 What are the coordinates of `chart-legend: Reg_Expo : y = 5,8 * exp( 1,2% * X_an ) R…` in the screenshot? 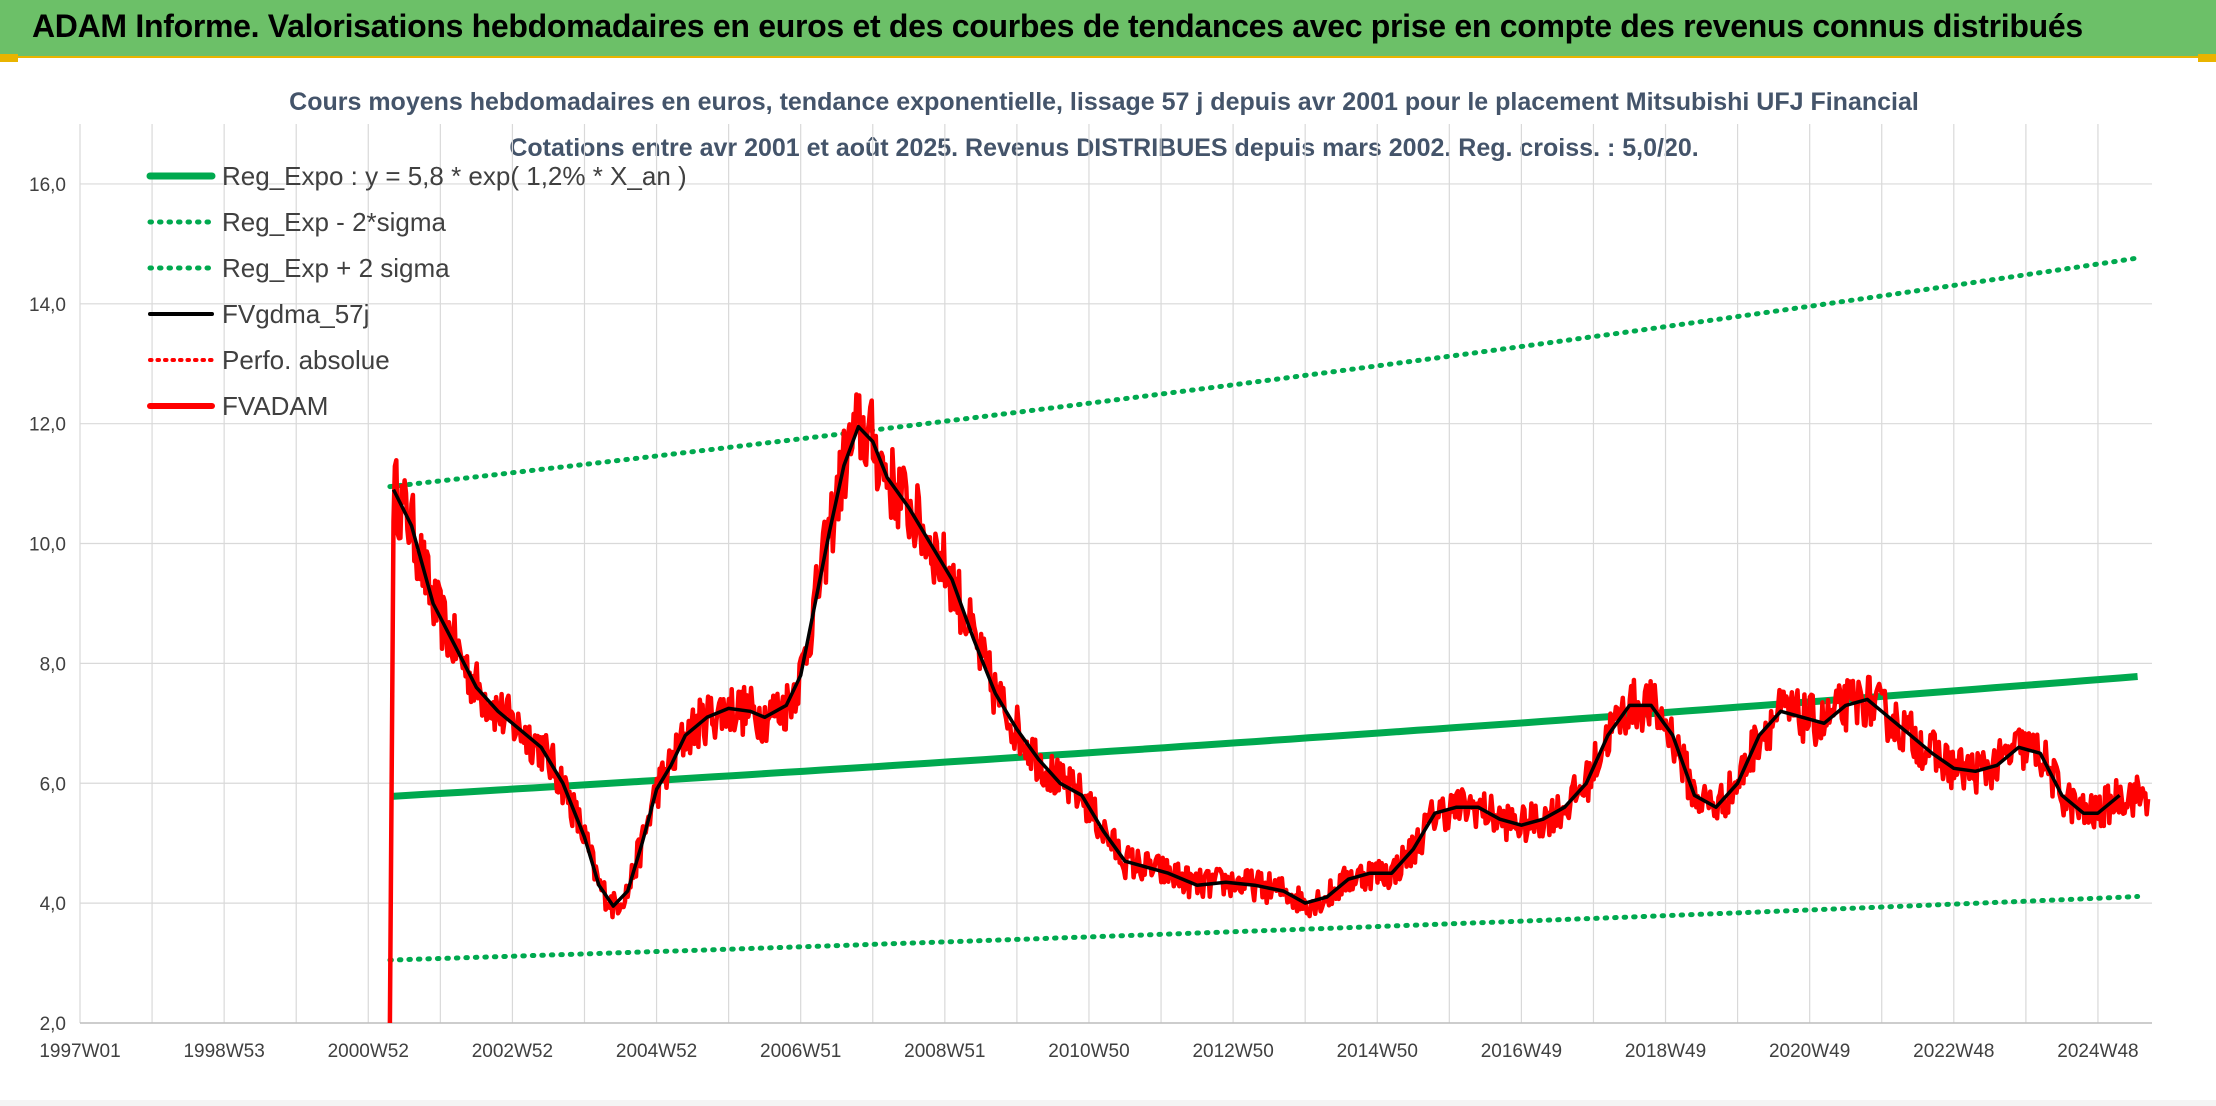 It's located at (416, 291).